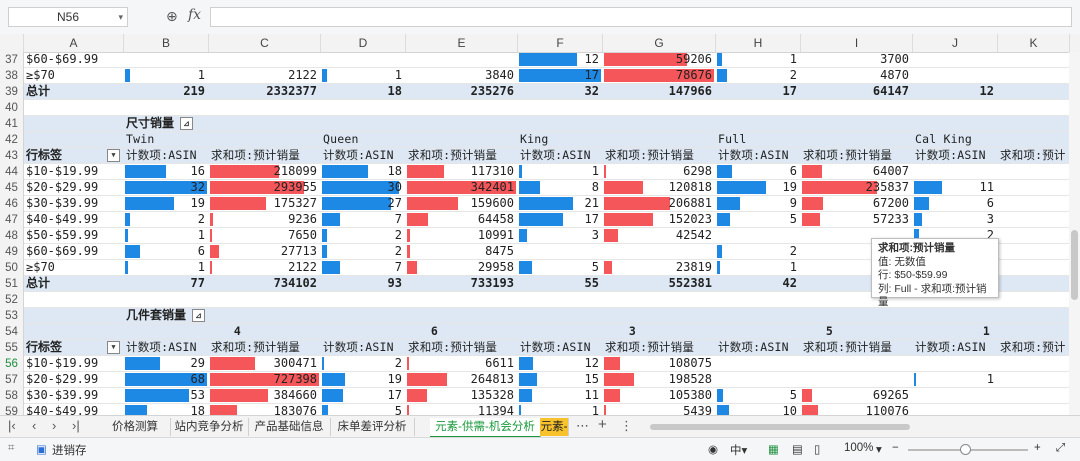 Image resolution: width=1080 pixels, height=461 pixels. I want to click on eye-icon: ◉, so click(713, 450).